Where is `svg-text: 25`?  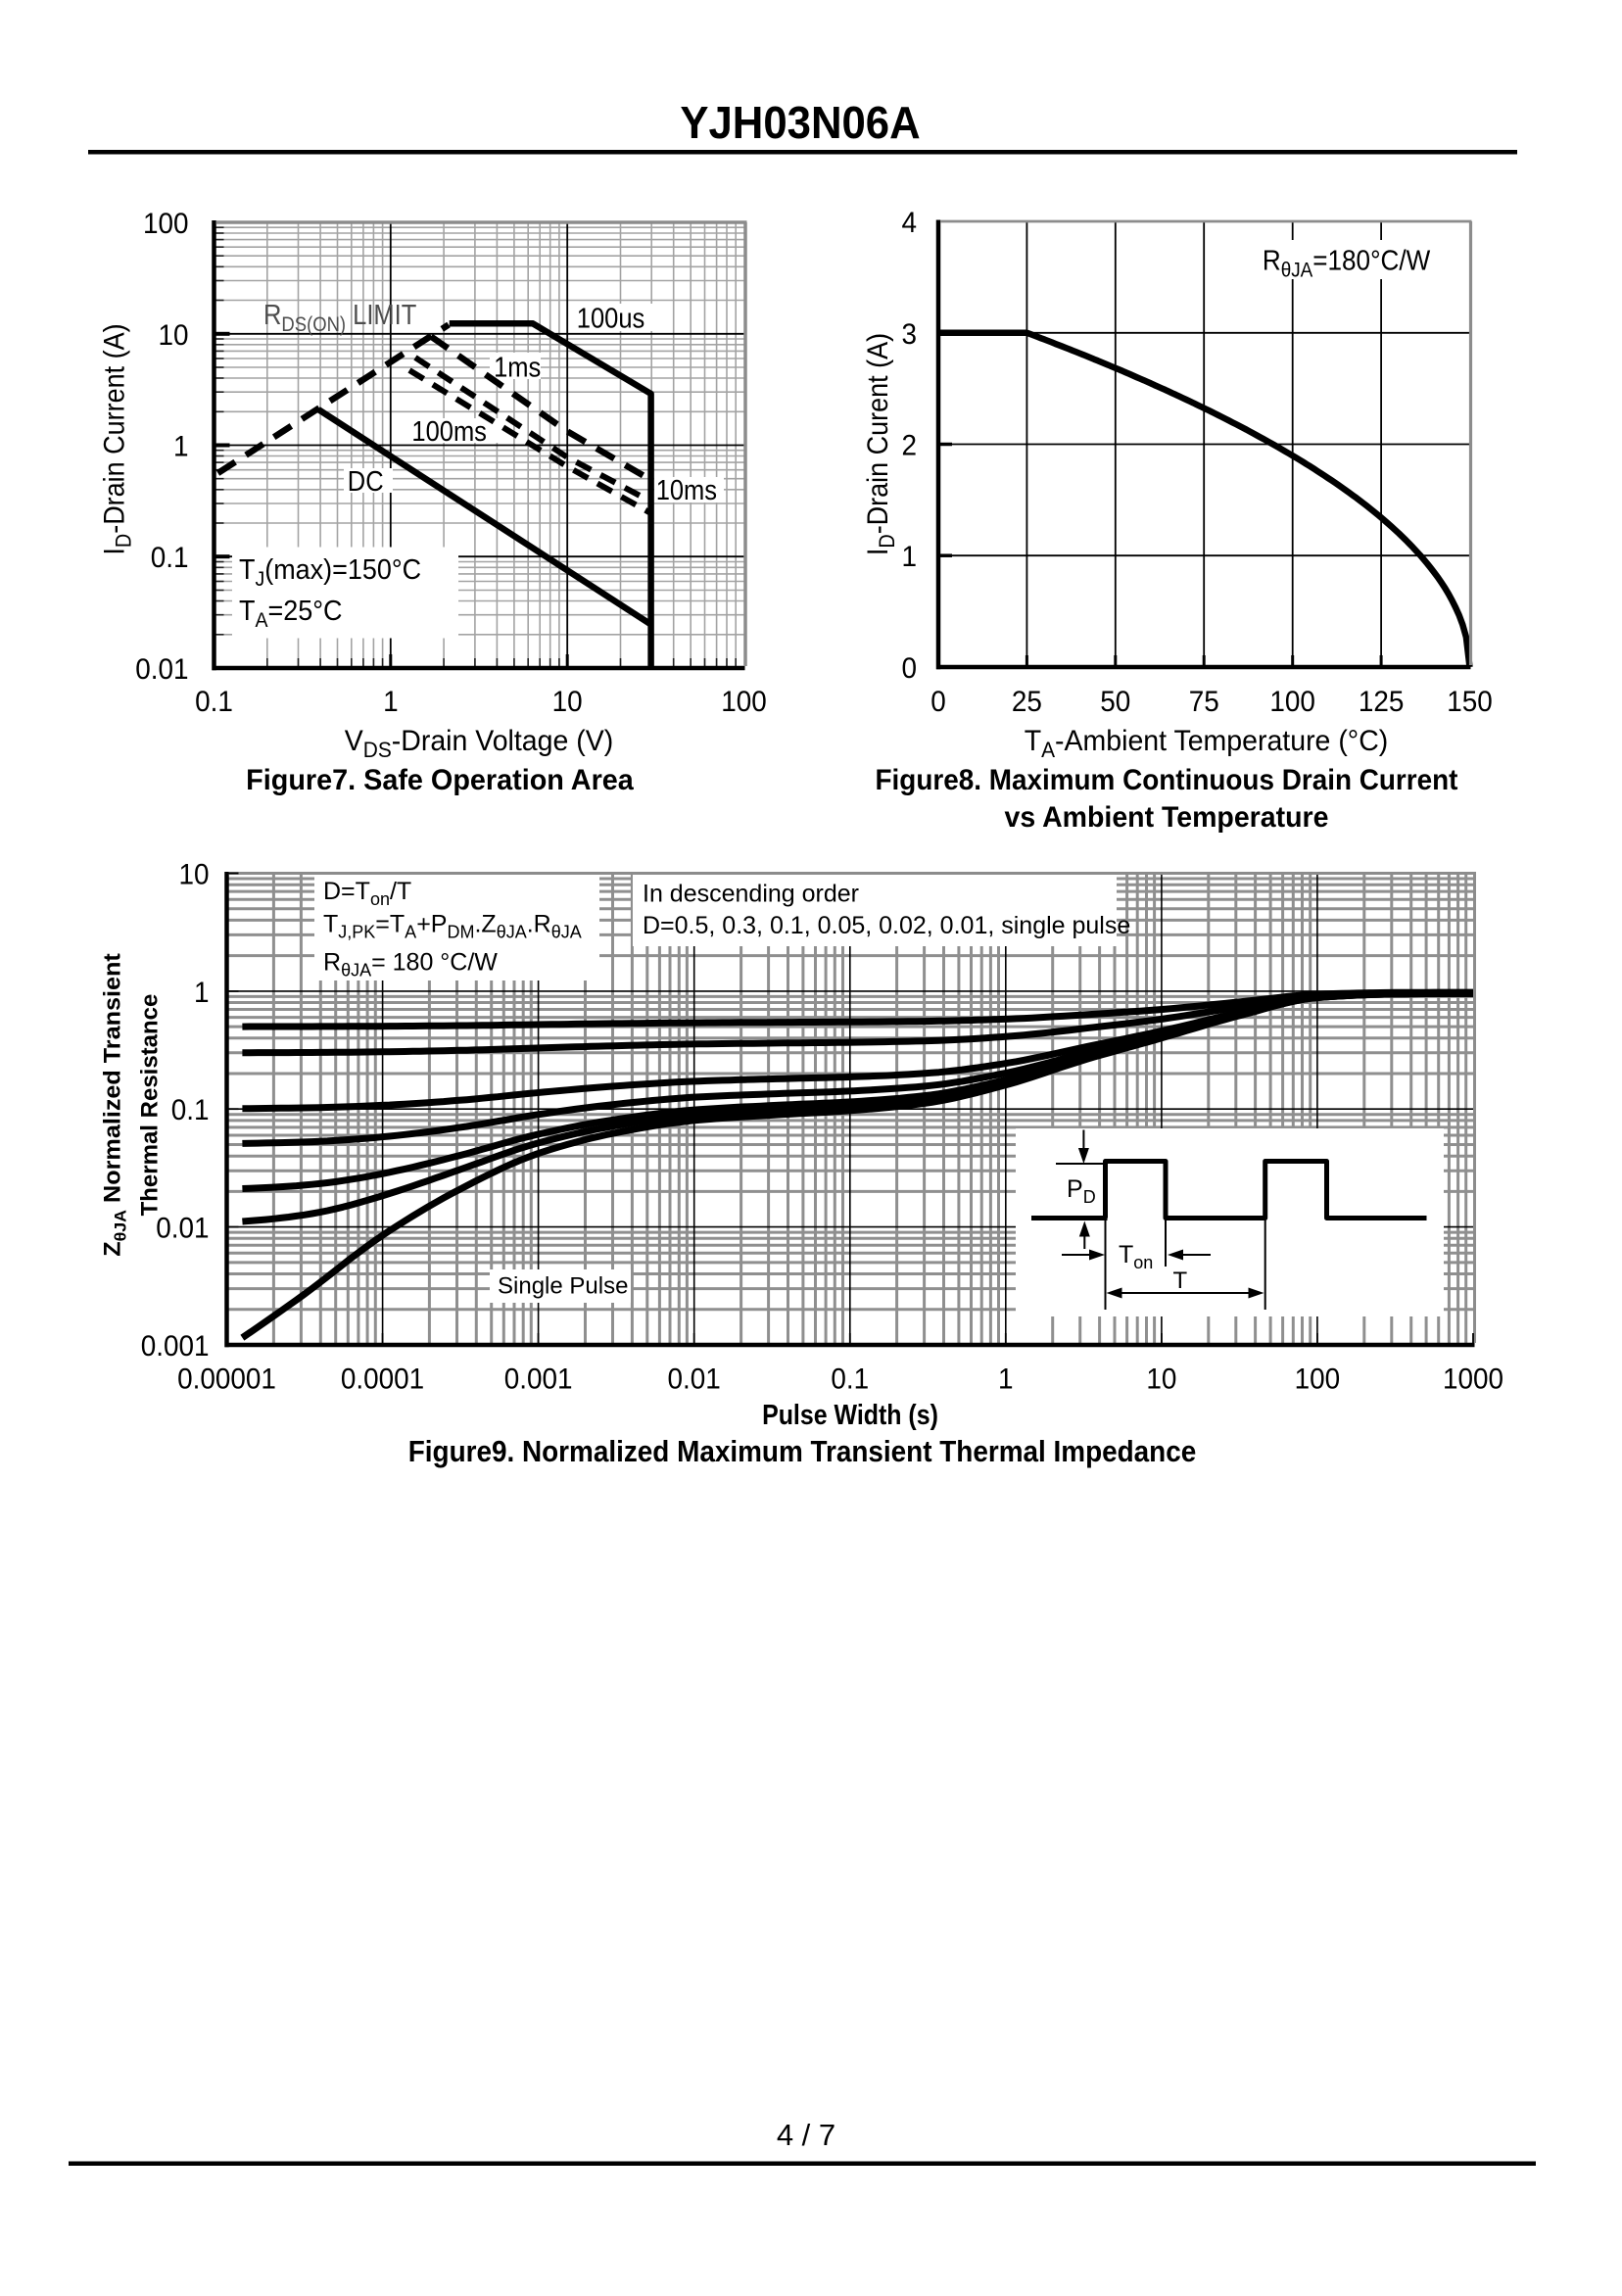
svg-text: 25 is located at coordinates (1027, 702).